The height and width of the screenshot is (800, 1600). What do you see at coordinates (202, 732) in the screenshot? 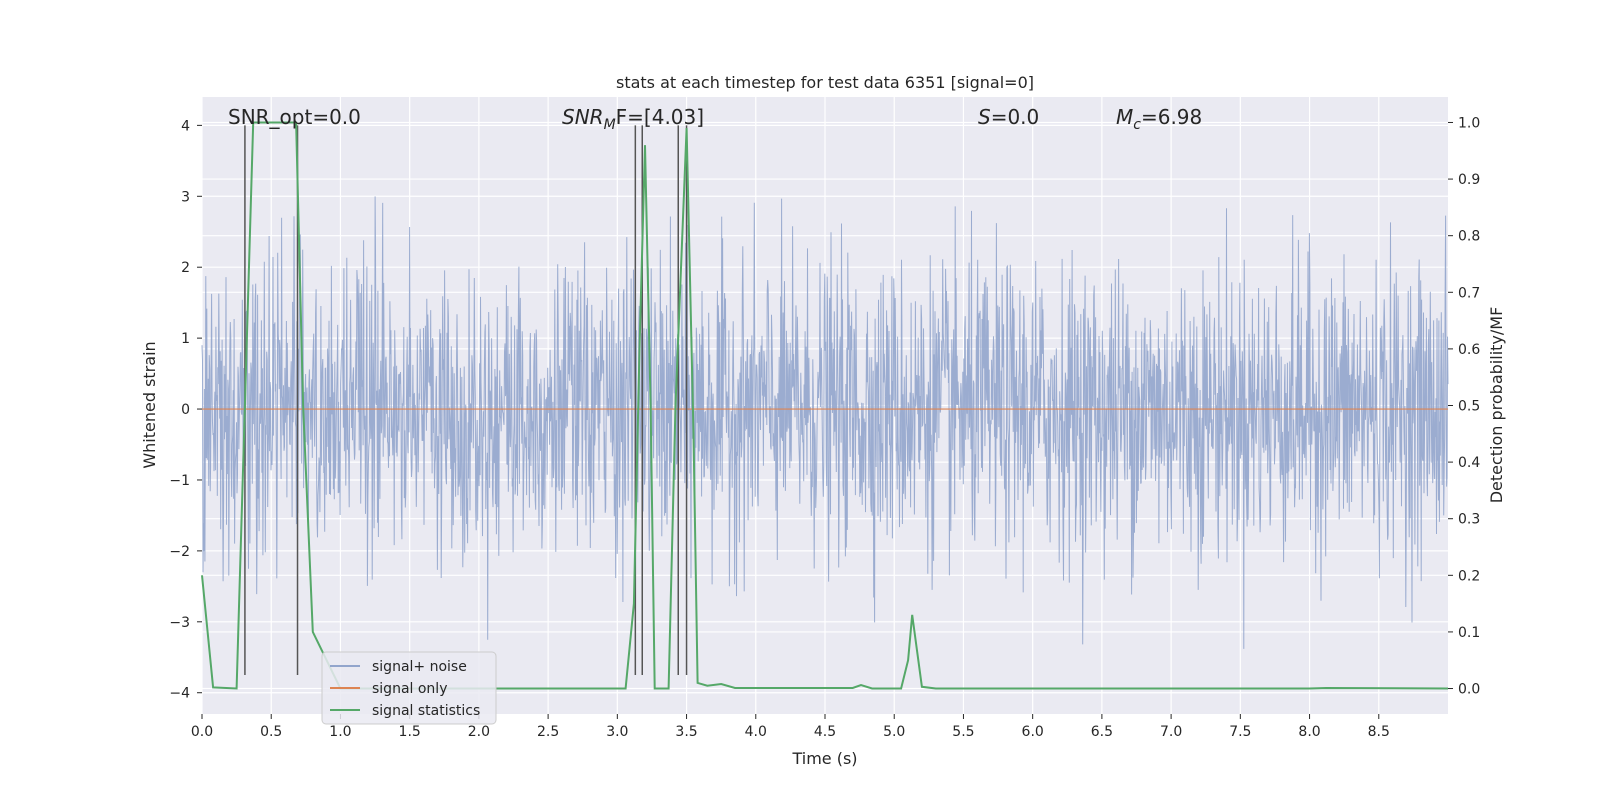
I see `x-tick-label: 0.0` at bounding box center [202, 732].